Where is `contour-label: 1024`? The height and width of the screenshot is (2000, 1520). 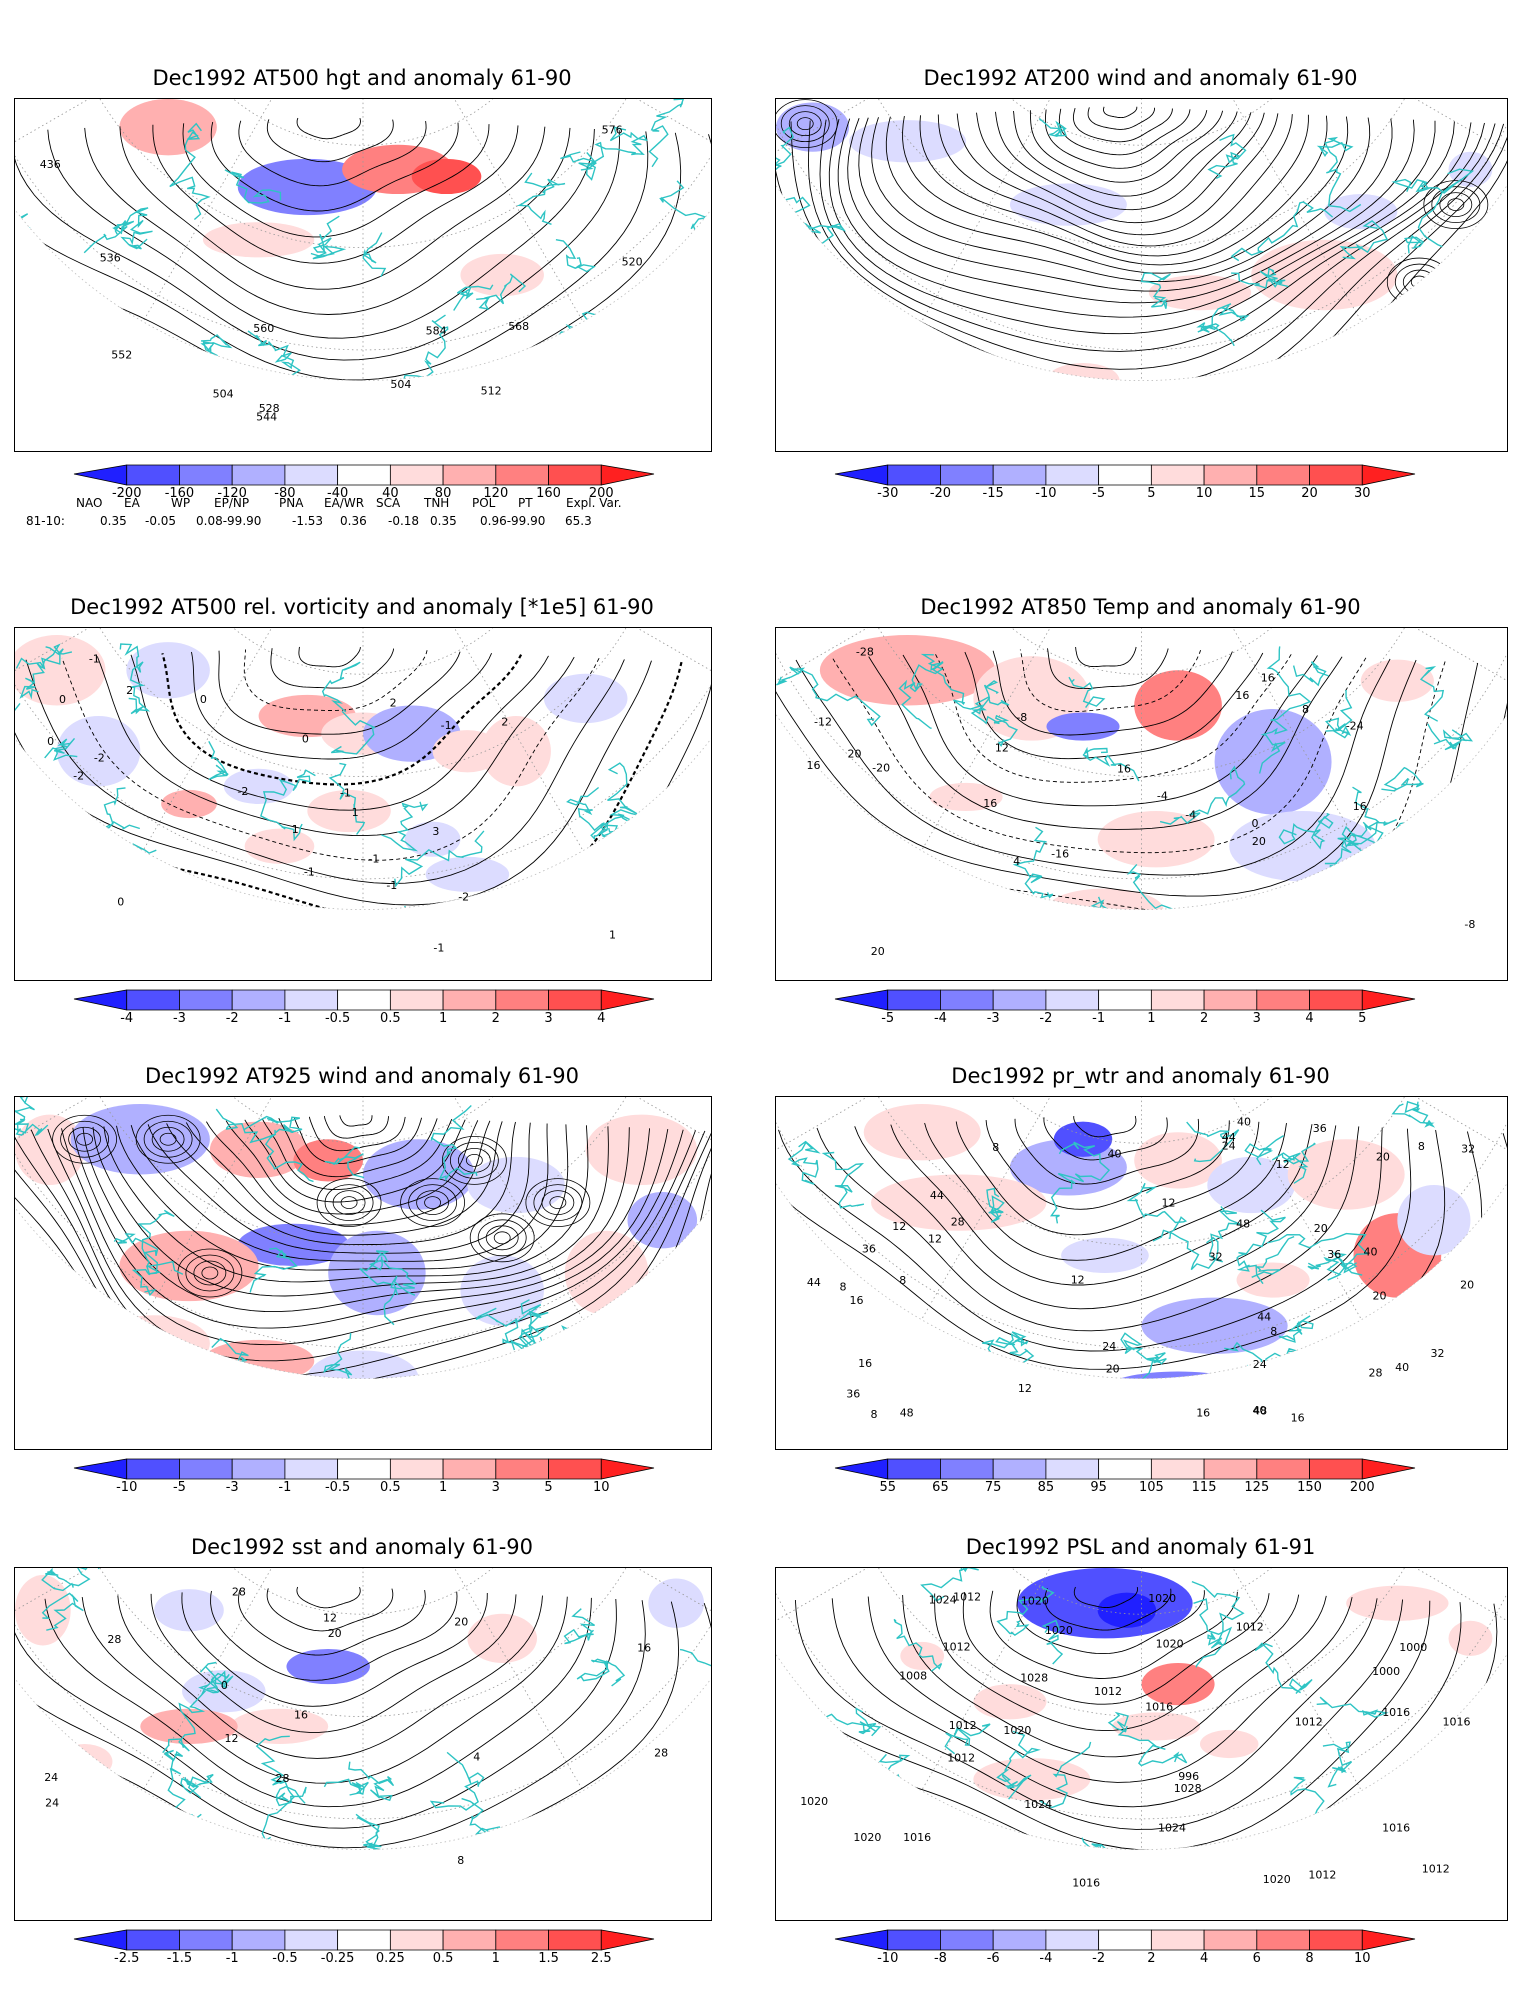
contour-label: 1024 is located at coordinates (1038, 1804).